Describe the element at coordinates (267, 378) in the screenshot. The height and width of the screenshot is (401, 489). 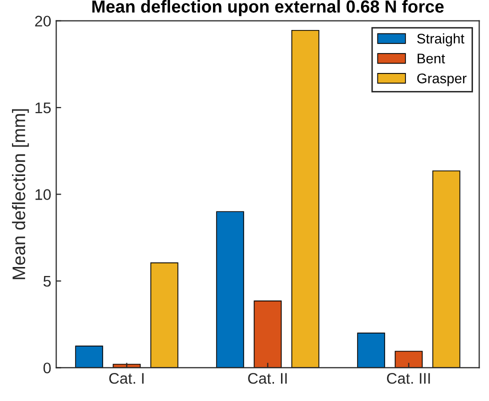
I see `x-tick-label: Cat. II` at that location.